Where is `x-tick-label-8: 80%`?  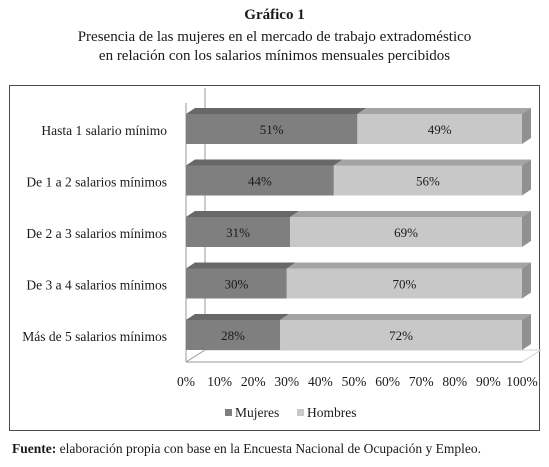
x-tick-label-8: 80% is located at coordinates (454, 381).